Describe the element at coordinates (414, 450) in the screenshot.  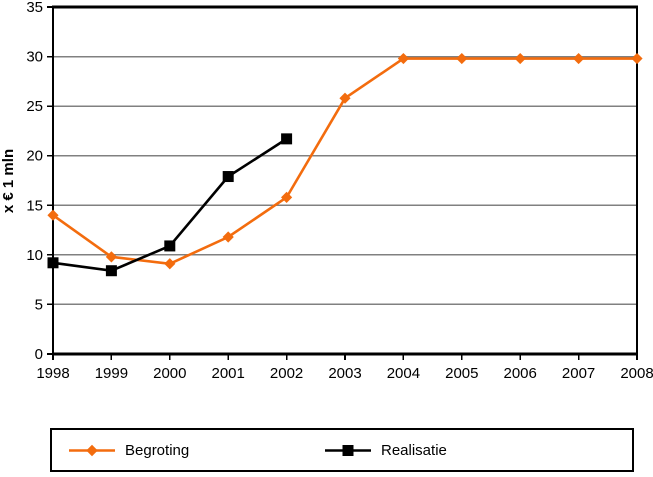
I see `legend-label-realisatie: Realisatie` at that location.